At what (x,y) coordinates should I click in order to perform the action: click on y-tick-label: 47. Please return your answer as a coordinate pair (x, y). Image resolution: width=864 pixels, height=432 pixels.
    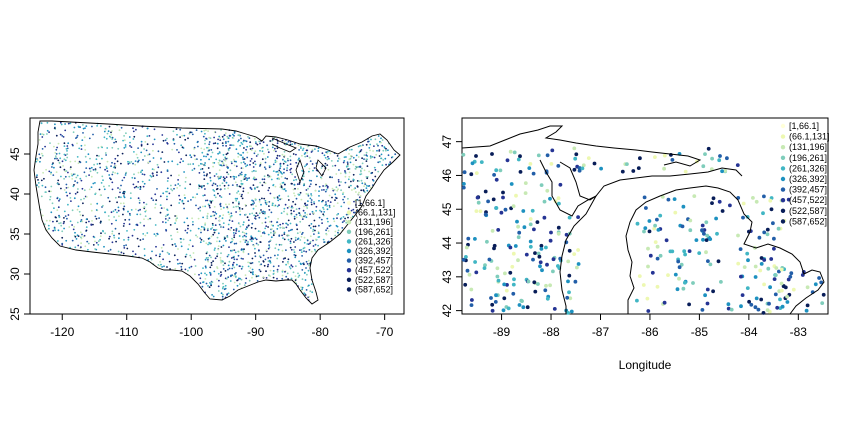
    Looking at the image, I should click on (447, 142).